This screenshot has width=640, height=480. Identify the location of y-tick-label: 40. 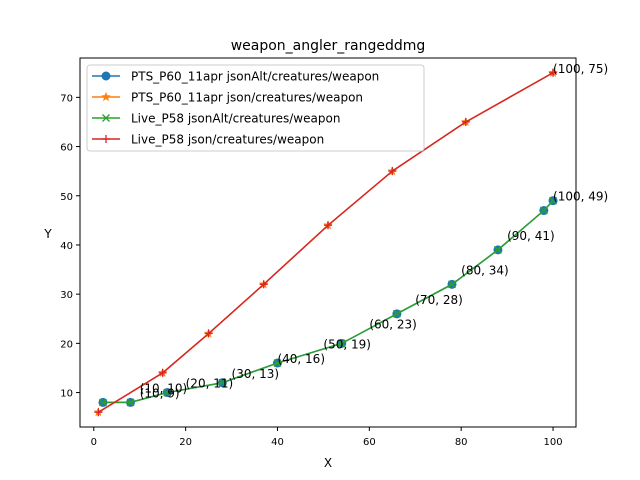
(66, 246).